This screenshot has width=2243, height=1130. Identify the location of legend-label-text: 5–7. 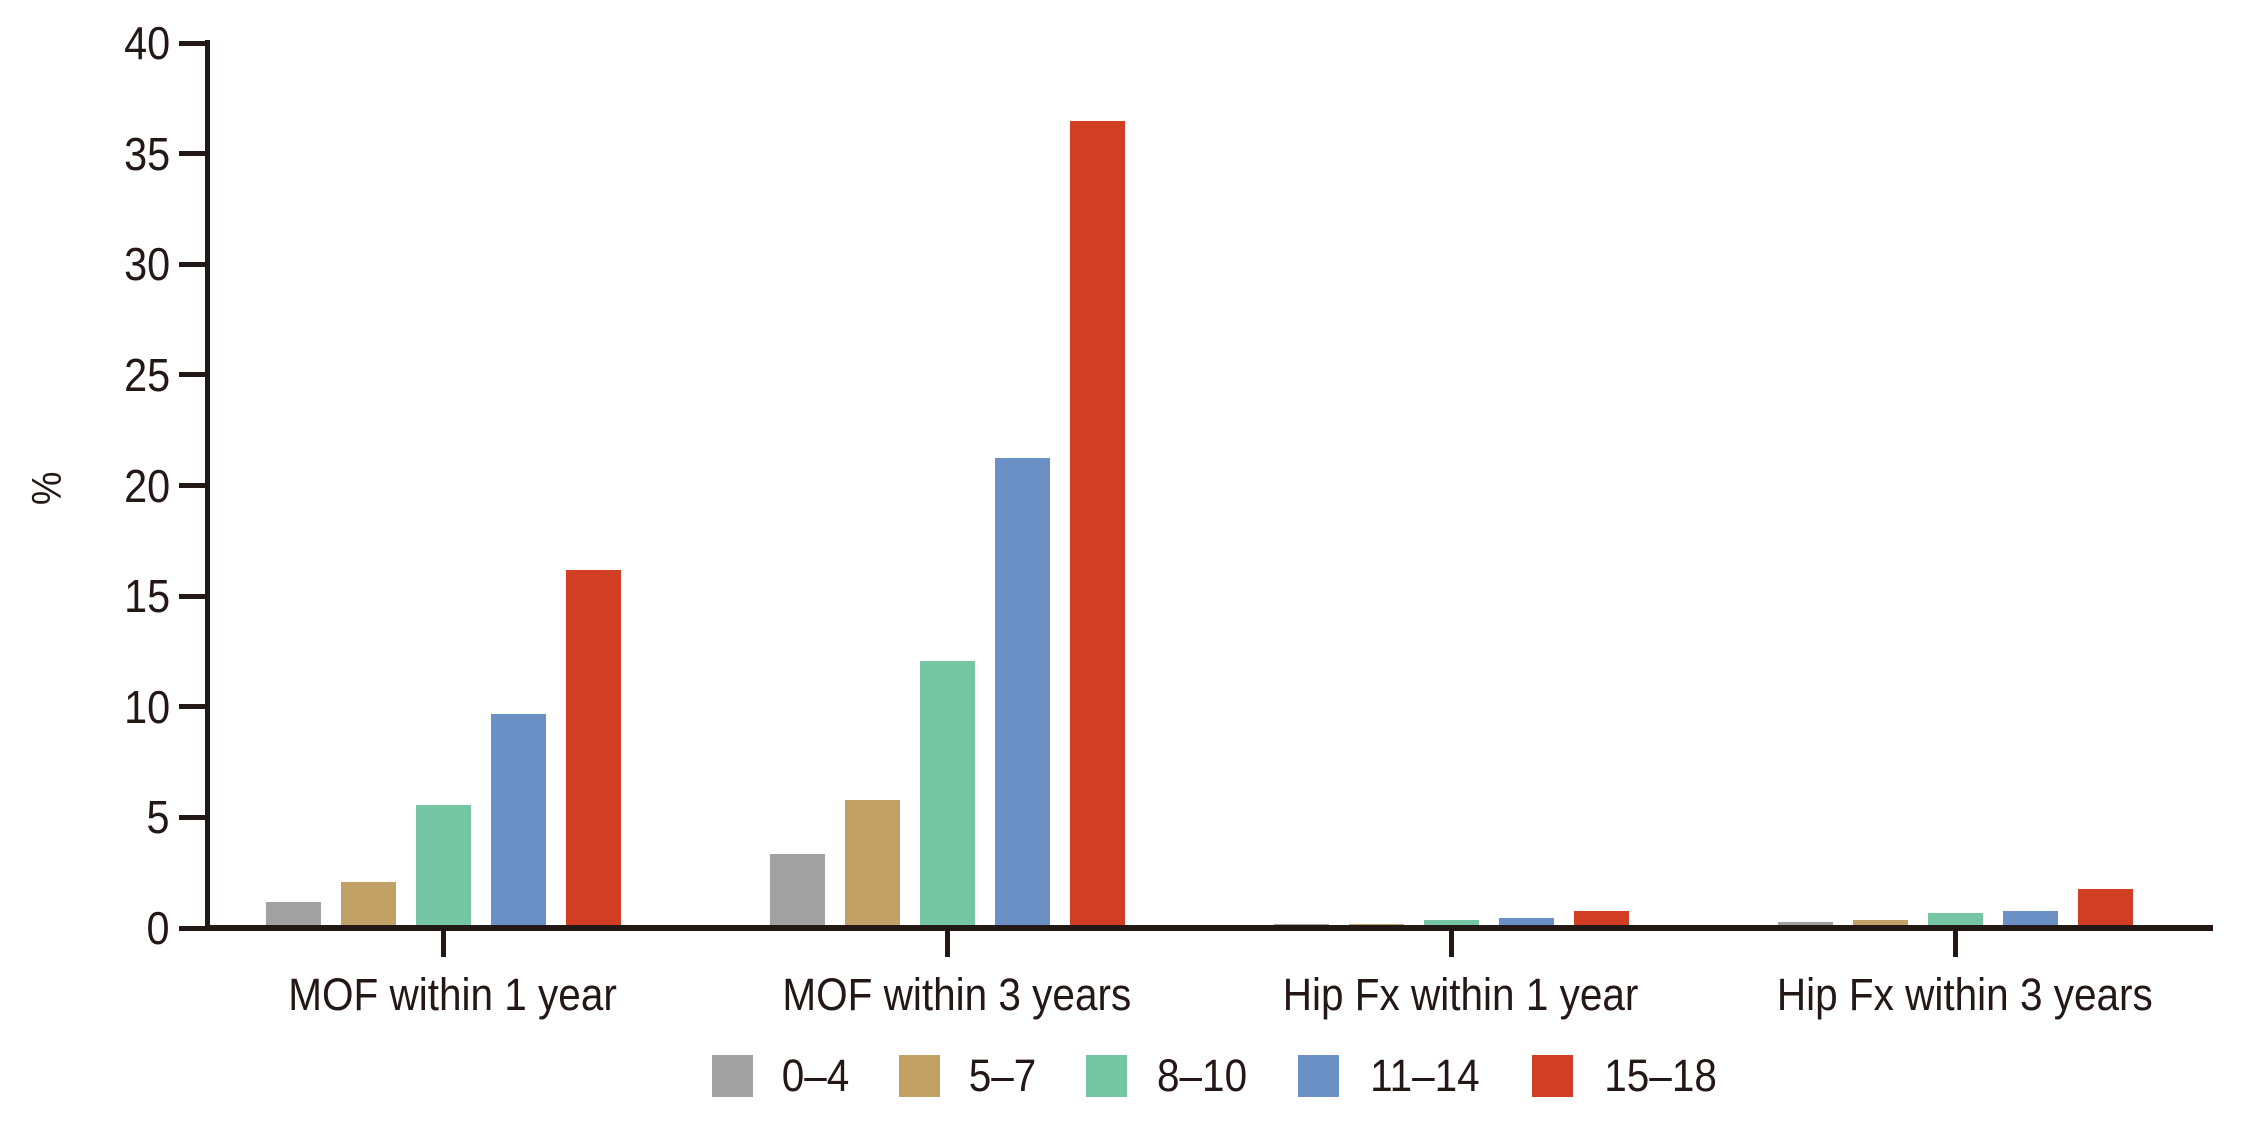
(1002, 1075).